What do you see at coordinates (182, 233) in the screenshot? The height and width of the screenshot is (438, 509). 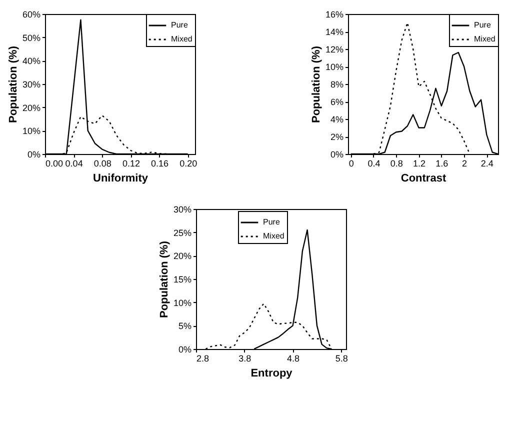 I see `y-tick-label: 25%` at bounding box center [182, 233].